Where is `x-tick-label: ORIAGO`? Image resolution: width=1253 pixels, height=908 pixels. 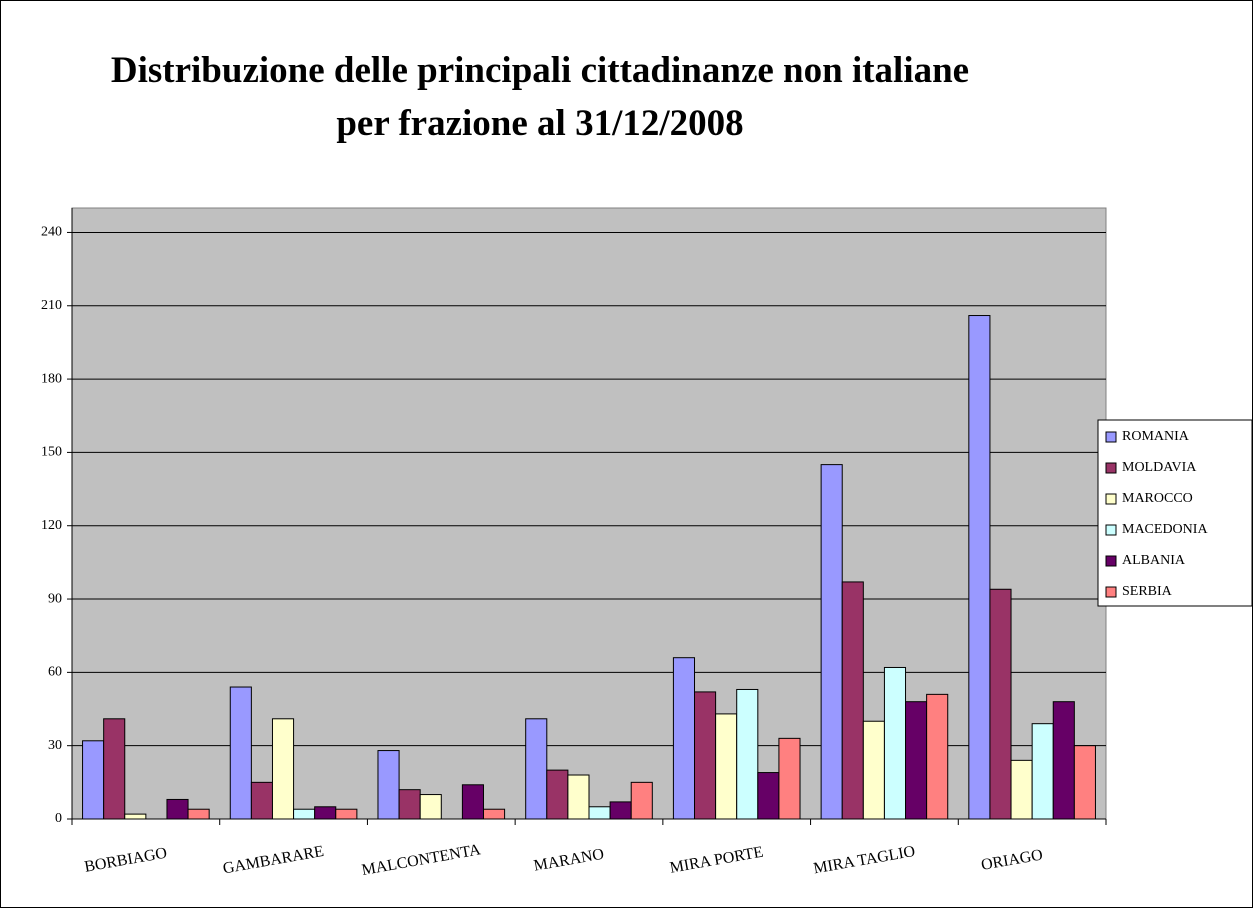
x-tick-label: ORIAGO is located at coordinates (1012, 860).